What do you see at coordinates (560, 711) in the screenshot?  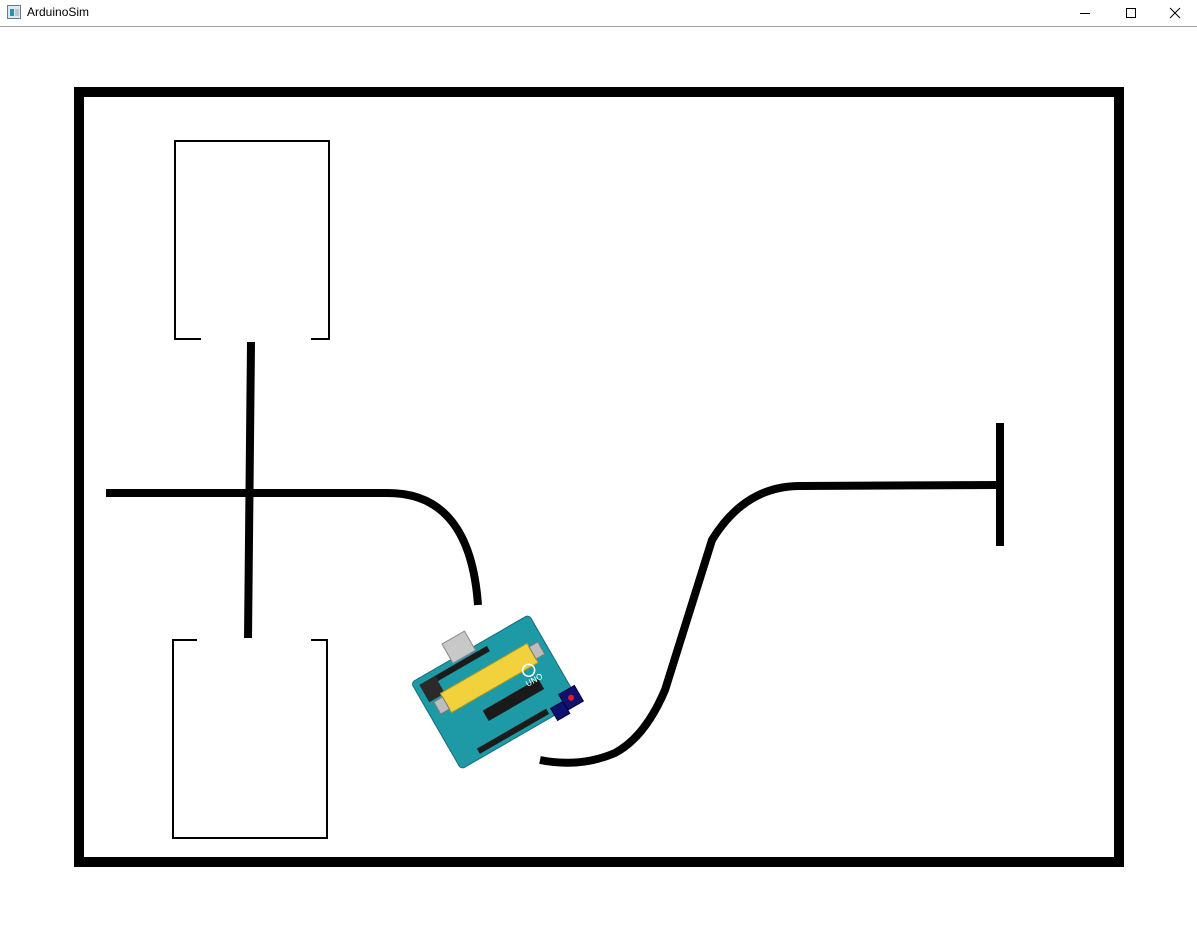 I see `sensor-module` at bounding box center [560, 711].